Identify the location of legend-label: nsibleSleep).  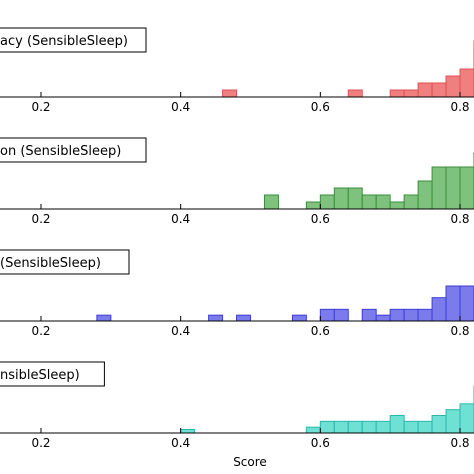
(40, 375).